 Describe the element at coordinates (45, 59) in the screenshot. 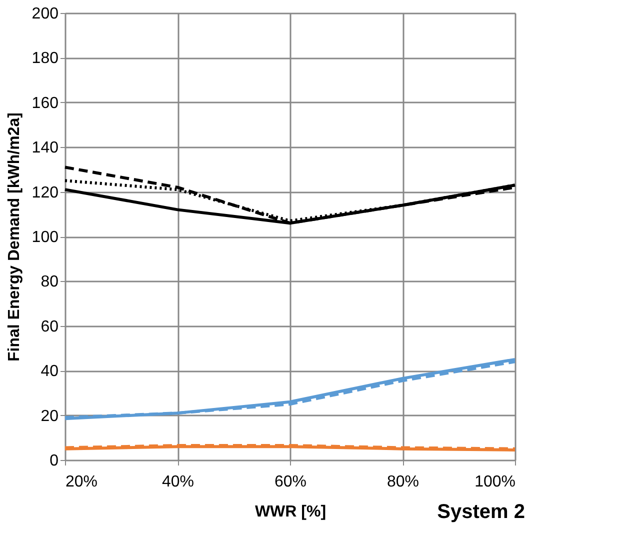

I see `y-tick-label: 180` at that location.